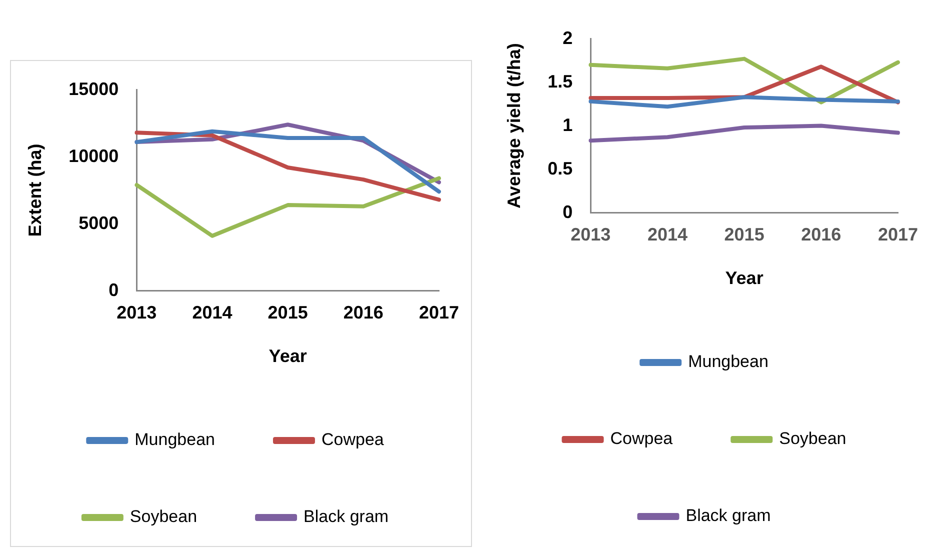 The height and width of the screenshot is (550, 935). Describe the element at coordinates (560, 81) in the screenshot. I see `y-tick-label: 1.5` at that location.